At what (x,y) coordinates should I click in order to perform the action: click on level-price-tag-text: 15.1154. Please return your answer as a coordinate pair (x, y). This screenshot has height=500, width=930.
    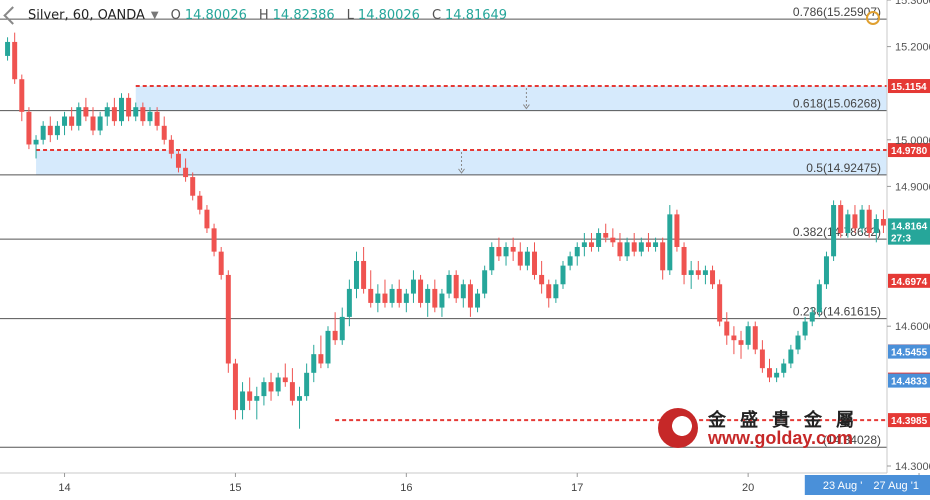
    Looking at the image, I should click on (909, 87).